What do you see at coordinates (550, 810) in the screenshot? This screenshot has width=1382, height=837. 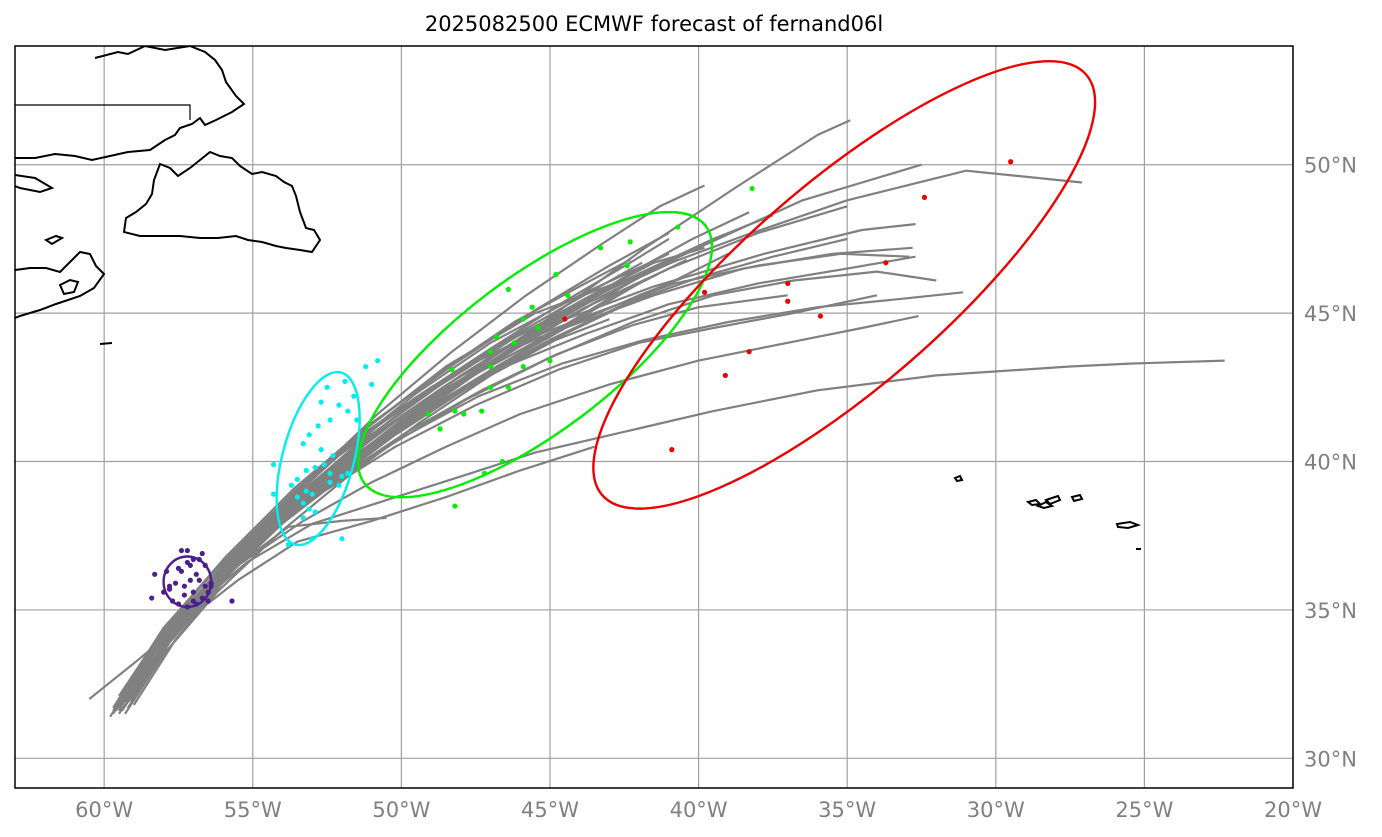 I see `x-tick-label: 45°W` at bounding box center [550, 810].